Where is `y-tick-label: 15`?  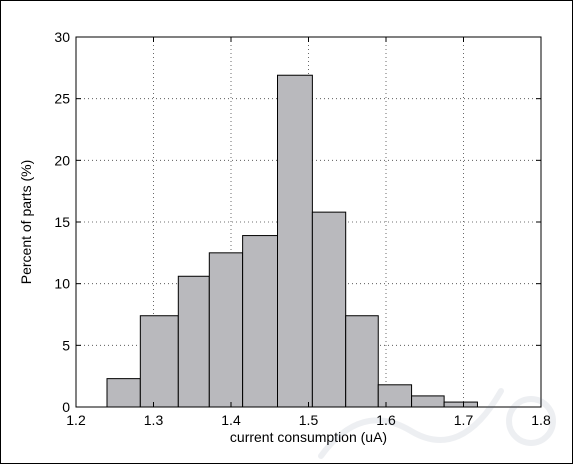 y-tick-label: 15 is located at coordinates (62, 222).